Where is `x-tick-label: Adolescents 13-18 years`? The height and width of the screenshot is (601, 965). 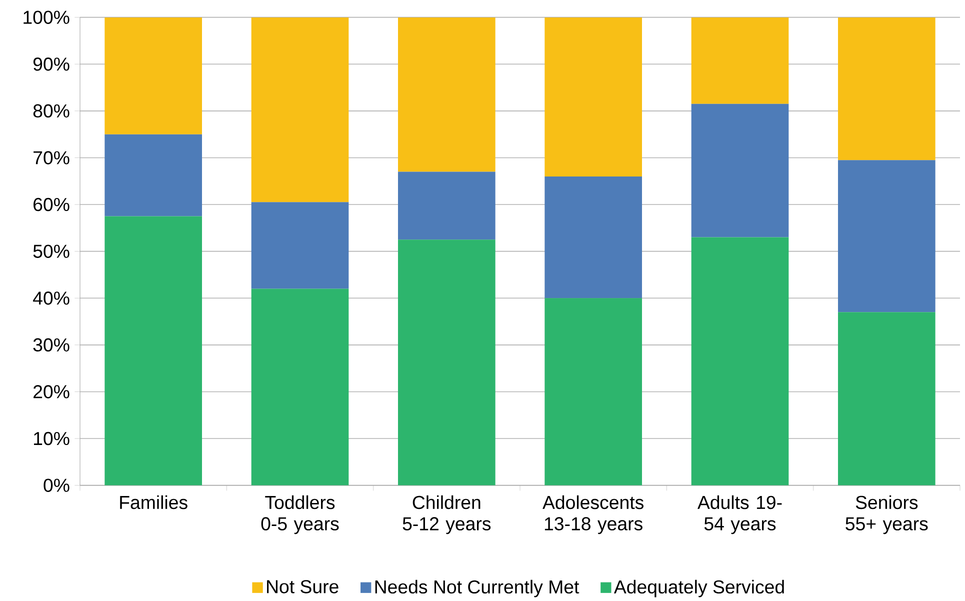
x-tick-label: Adolescents 13-18 years is located at coordinates (593, 515).